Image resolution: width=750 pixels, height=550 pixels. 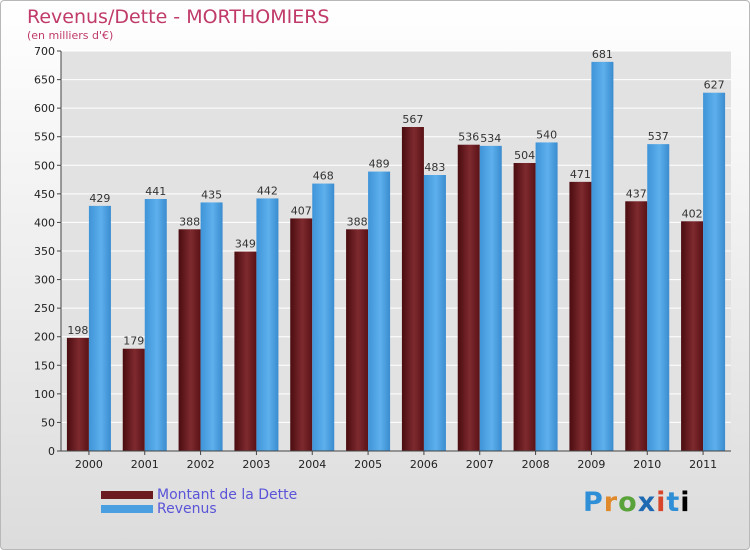 What do you see at coordinates (178, 17) in the screenshot?
I see `chart-title: Revenus/Dette - MORTHOMIERS` at bounding box center [178, 17].